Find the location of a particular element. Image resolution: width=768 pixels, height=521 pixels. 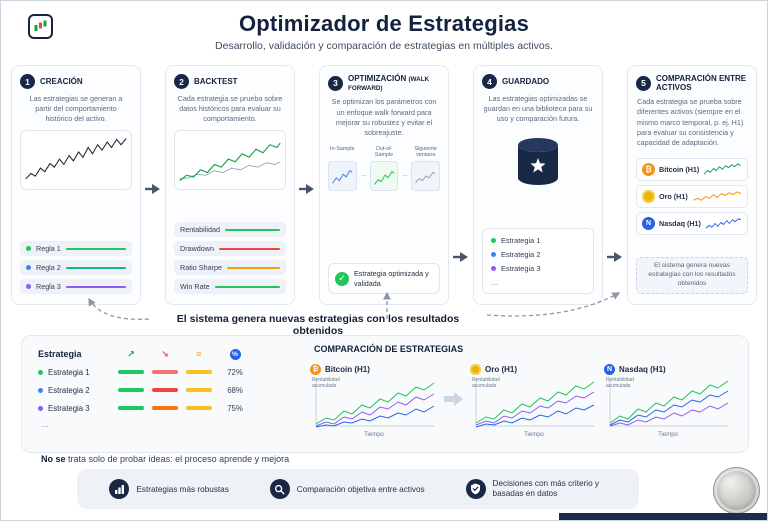

asset-row-bitcoin: ₿ Bitcoin (H1) is located at coordinates (692, 169).